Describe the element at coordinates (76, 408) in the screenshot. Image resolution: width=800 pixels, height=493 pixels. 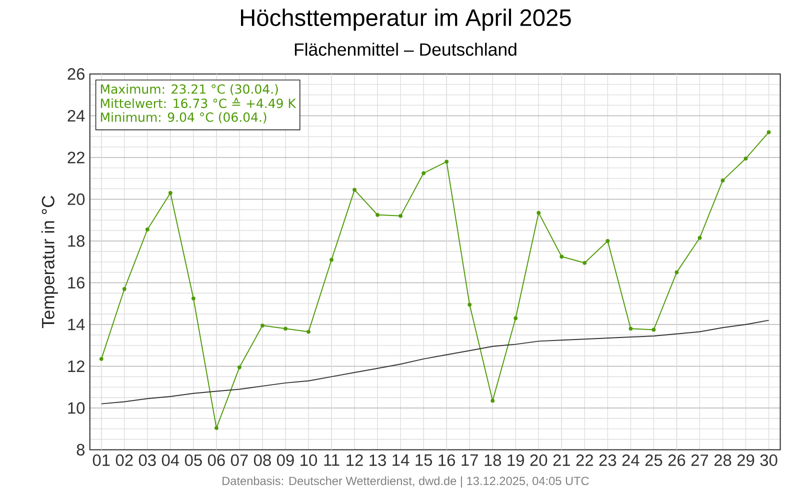
I see `y-tick-label: 10` at that location.